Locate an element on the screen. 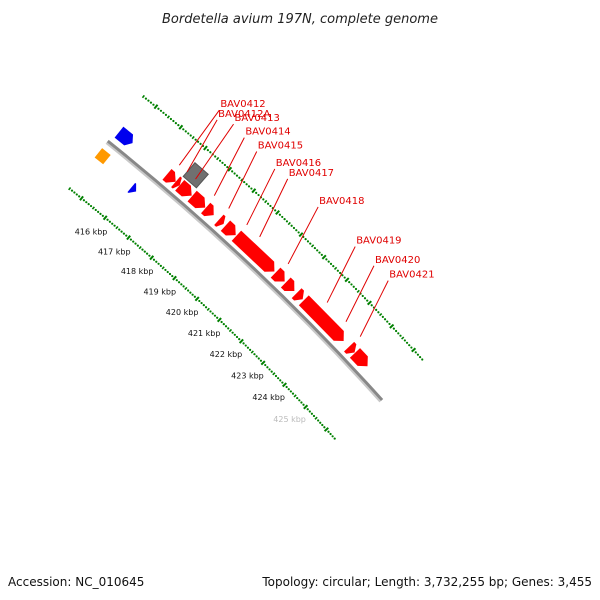  gene-bav0412a is located at coordinates (176, 182).